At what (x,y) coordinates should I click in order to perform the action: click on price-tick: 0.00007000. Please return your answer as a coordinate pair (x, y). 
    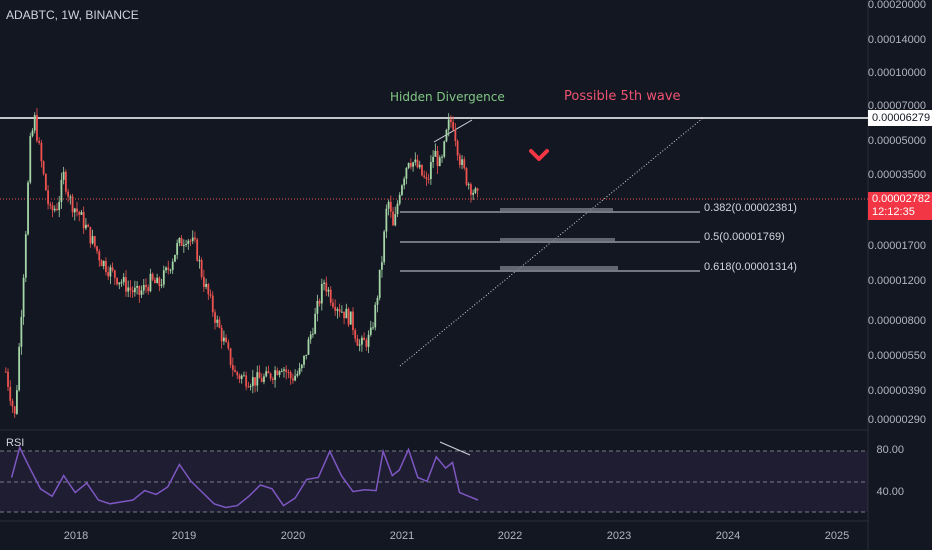
    Looking at the image, I should click on (896, 106).